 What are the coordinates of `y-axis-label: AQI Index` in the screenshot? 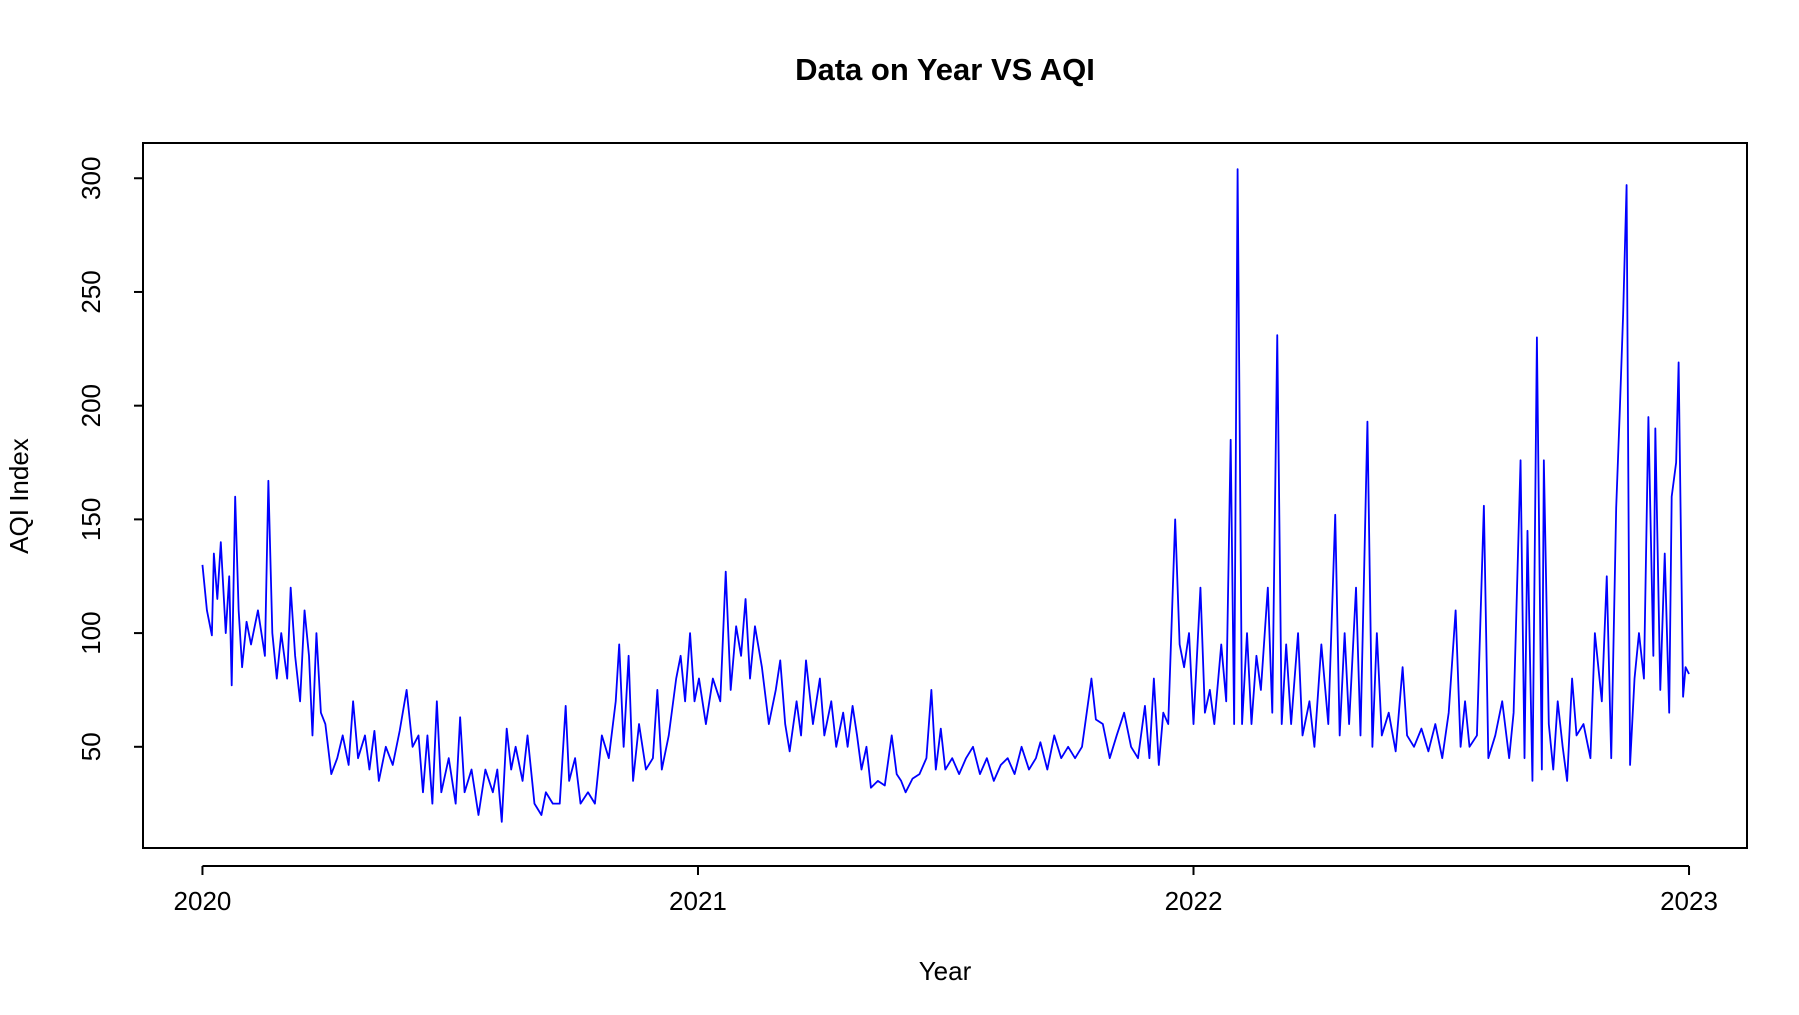 It's located at (19, 496).